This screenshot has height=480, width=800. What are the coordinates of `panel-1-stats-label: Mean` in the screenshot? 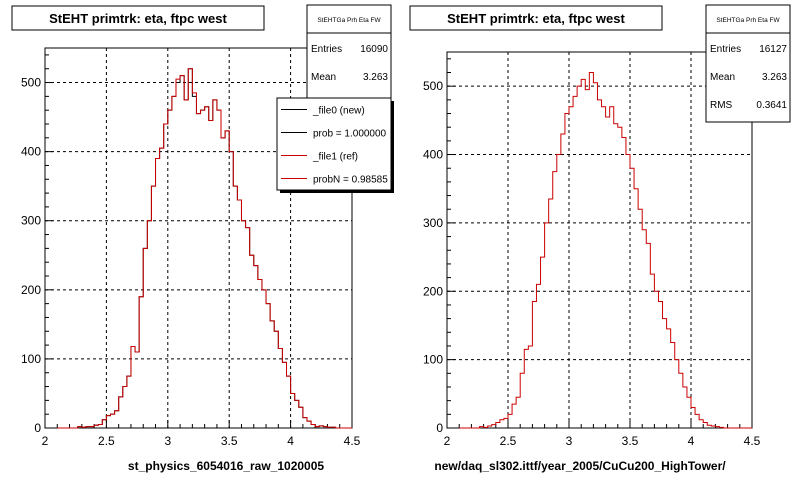 It's located at (722, 77).